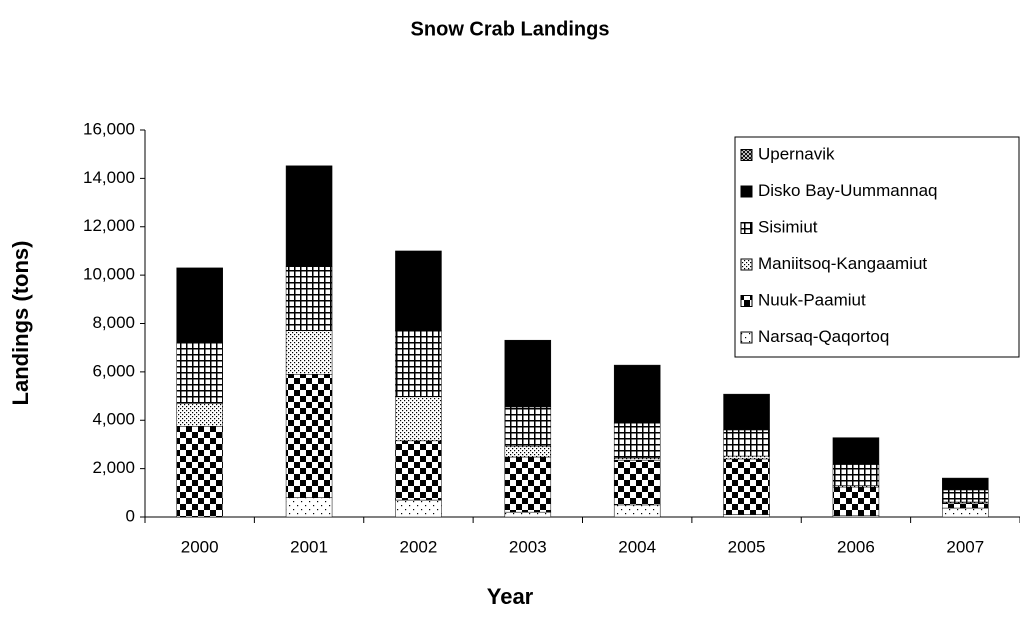 This screenshot has width=1020, height=617. I want to click on y-tick-label: 12,000, so click(109, 225).